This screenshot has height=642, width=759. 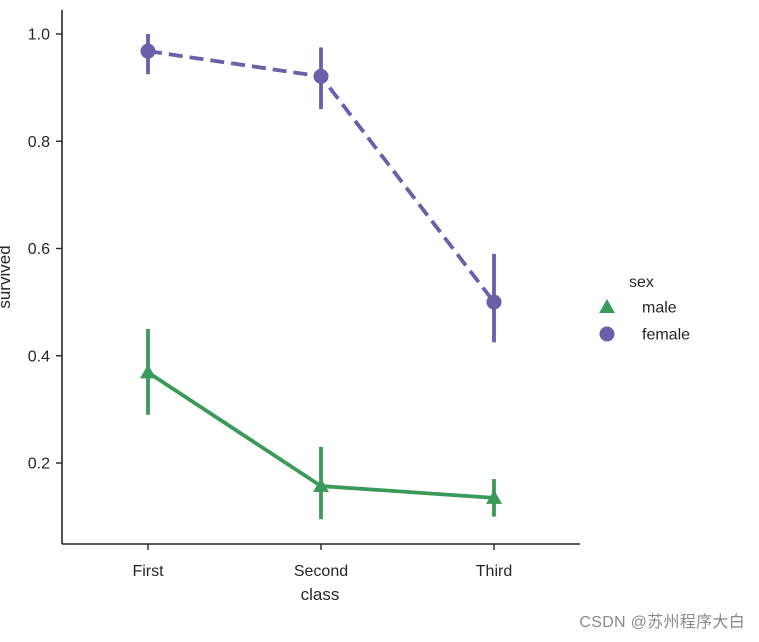 I want to click on x-ticks: First Second Third, so click(x=322, y=562).